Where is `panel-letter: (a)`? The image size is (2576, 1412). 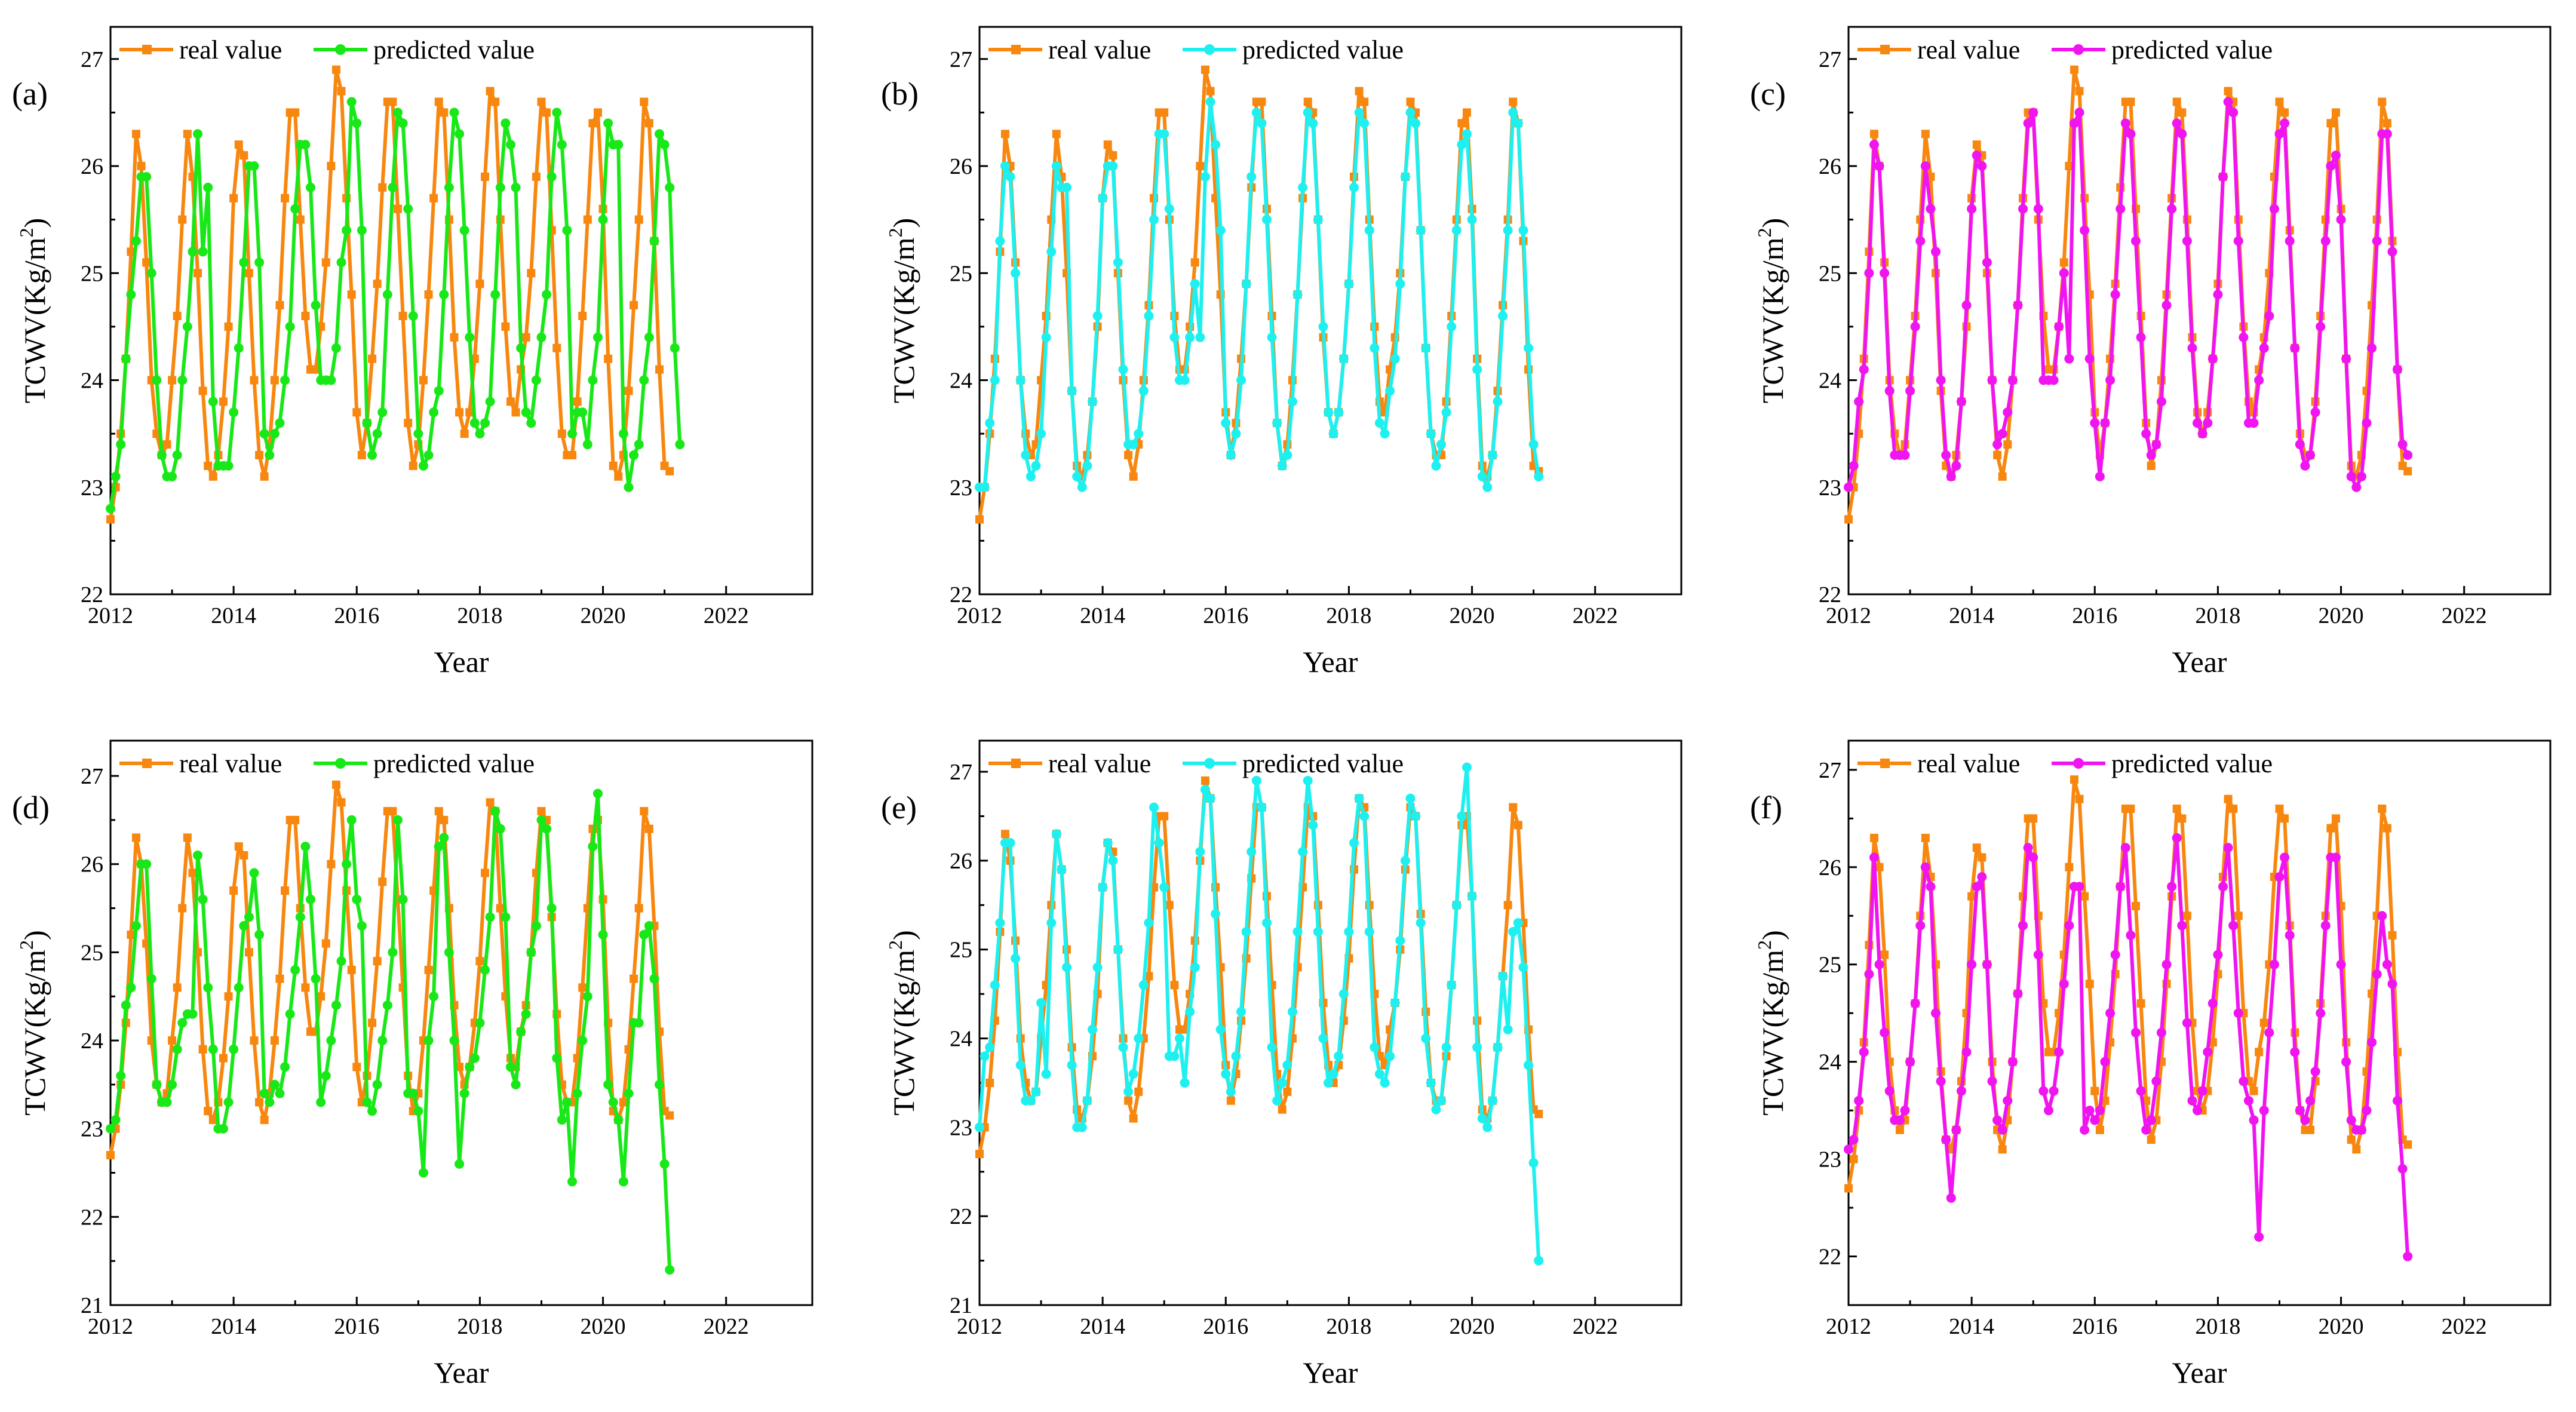 panel-letter: (a) is located at coordinates (30, 94).